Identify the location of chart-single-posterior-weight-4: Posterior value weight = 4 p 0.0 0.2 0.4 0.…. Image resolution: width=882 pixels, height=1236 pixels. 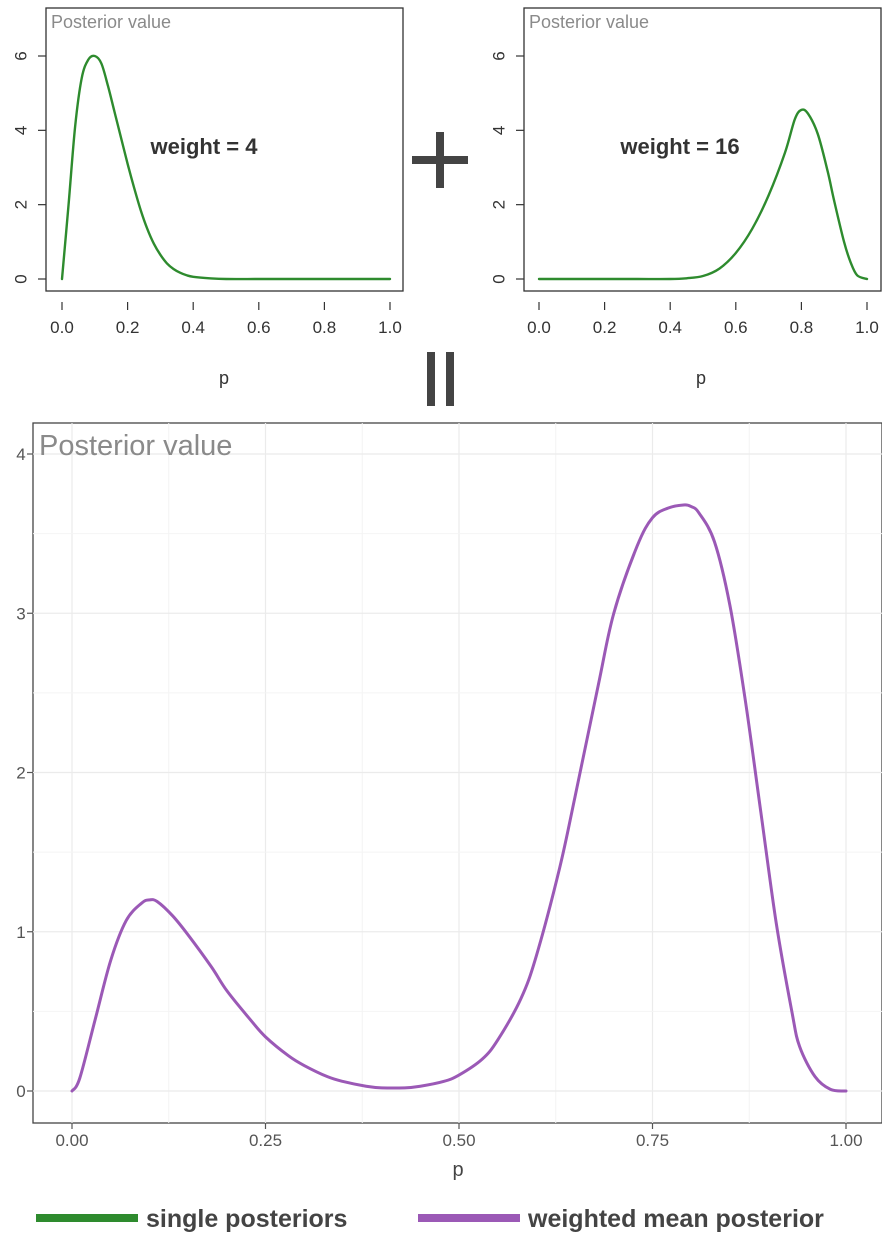
(207, 197).